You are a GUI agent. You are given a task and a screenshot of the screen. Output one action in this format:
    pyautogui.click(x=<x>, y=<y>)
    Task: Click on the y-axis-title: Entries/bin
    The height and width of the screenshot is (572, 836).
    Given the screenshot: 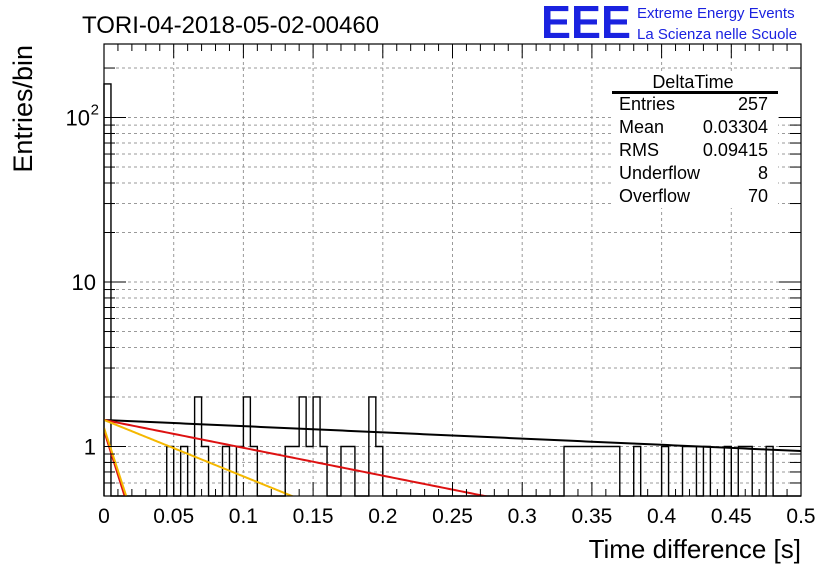 What is the action you would take?
    pyautogui.click(x=23, y=109)
    